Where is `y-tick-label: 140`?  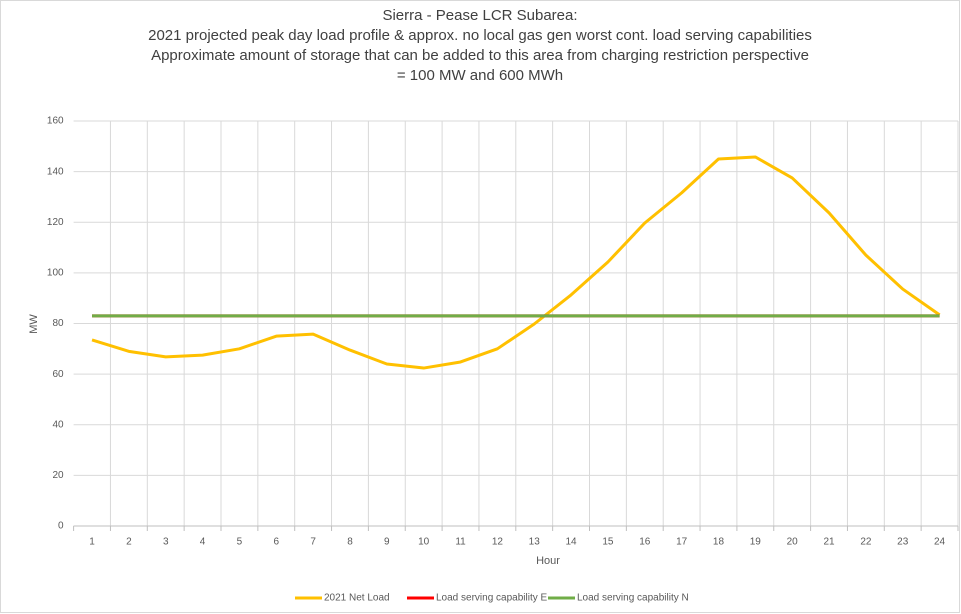
y-tick-label: 140 is located at coordinates (55, 171).